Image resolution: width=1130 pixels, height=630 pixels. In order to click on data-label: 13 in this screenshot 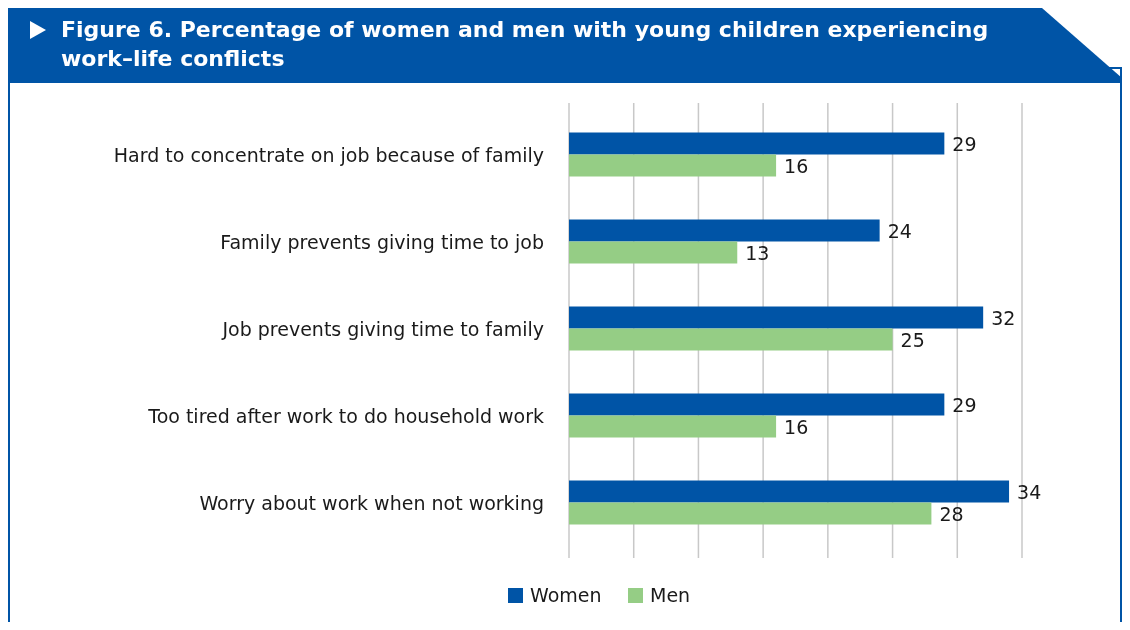, I will do `click(757, 252)`.